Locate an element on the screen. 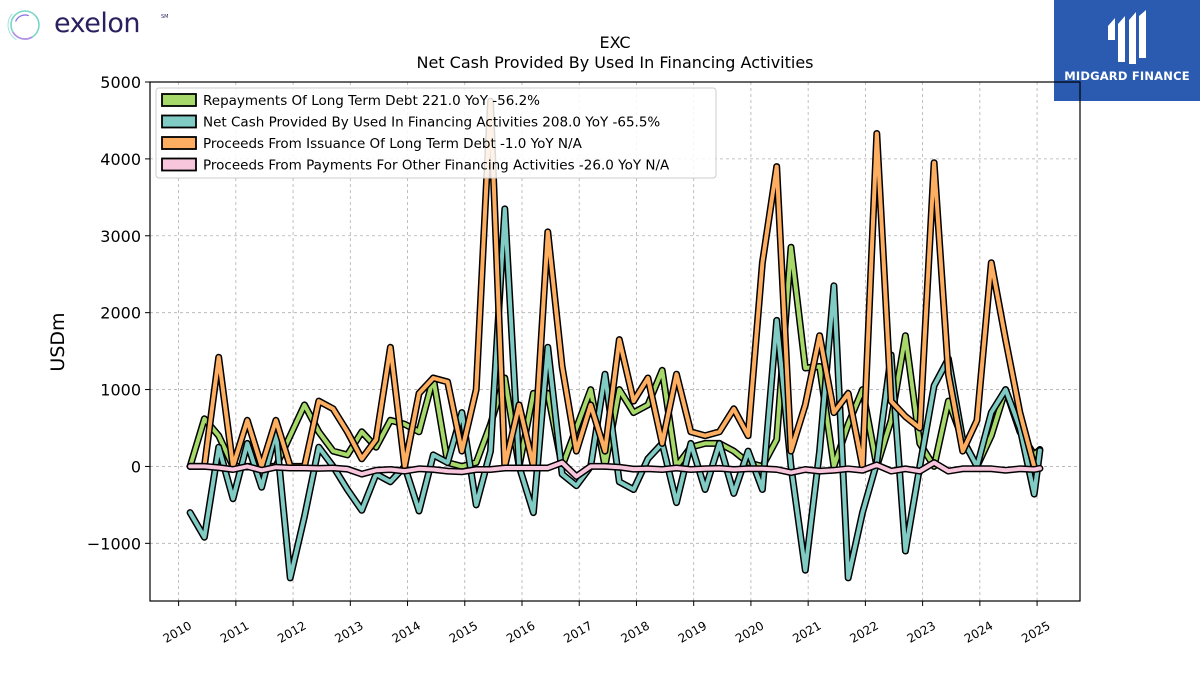  y-tick-label: 1000 is located at coordinates (120, 390).